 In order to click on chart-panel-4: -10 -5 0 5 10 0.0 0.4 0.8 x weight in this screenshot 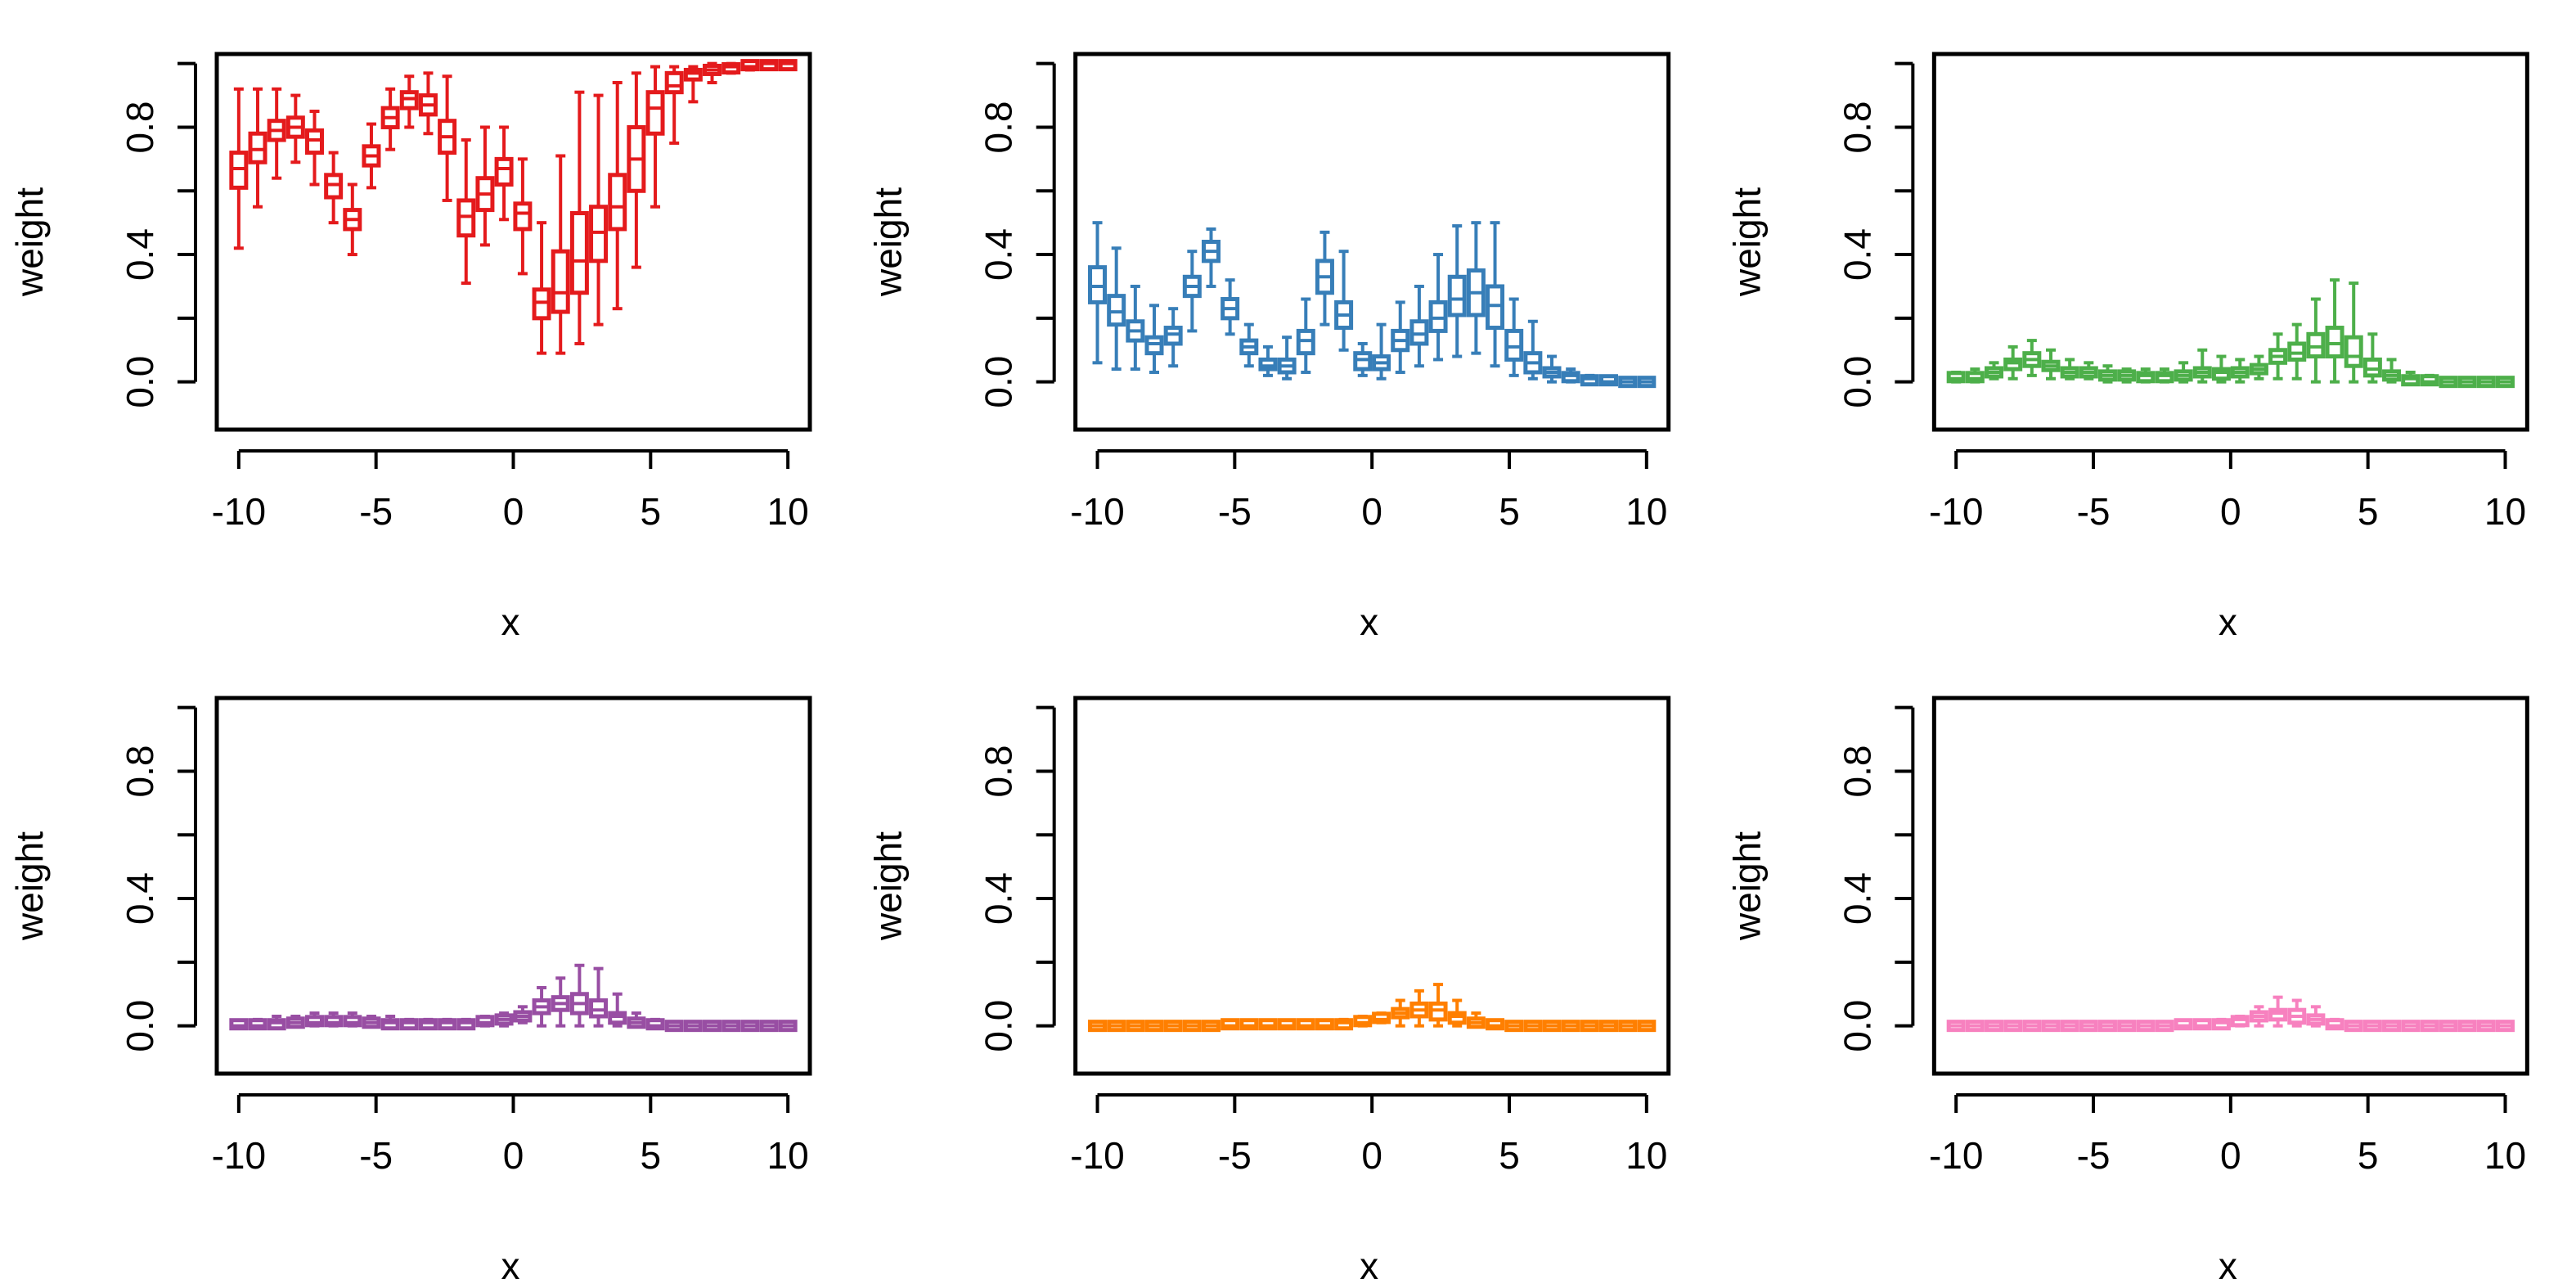, I will do `click(410, 991)`.